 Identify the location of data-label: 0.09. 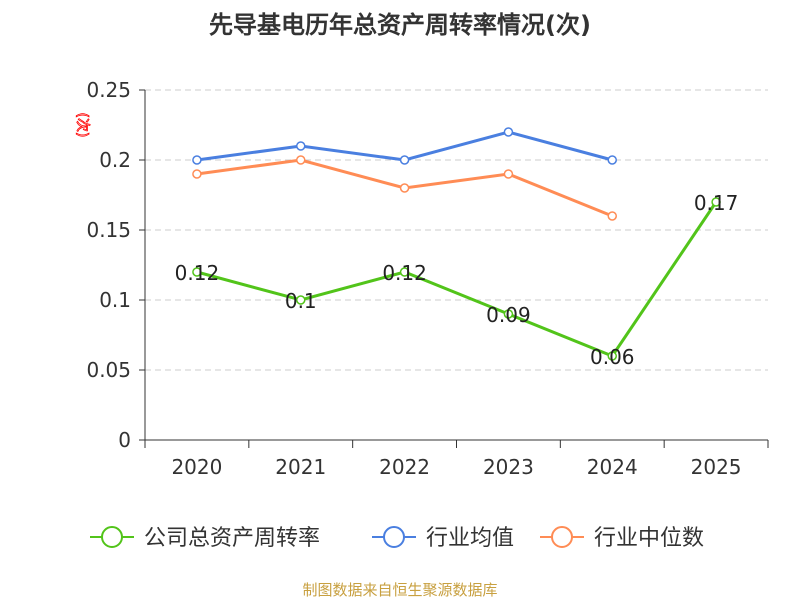
(508, 315).